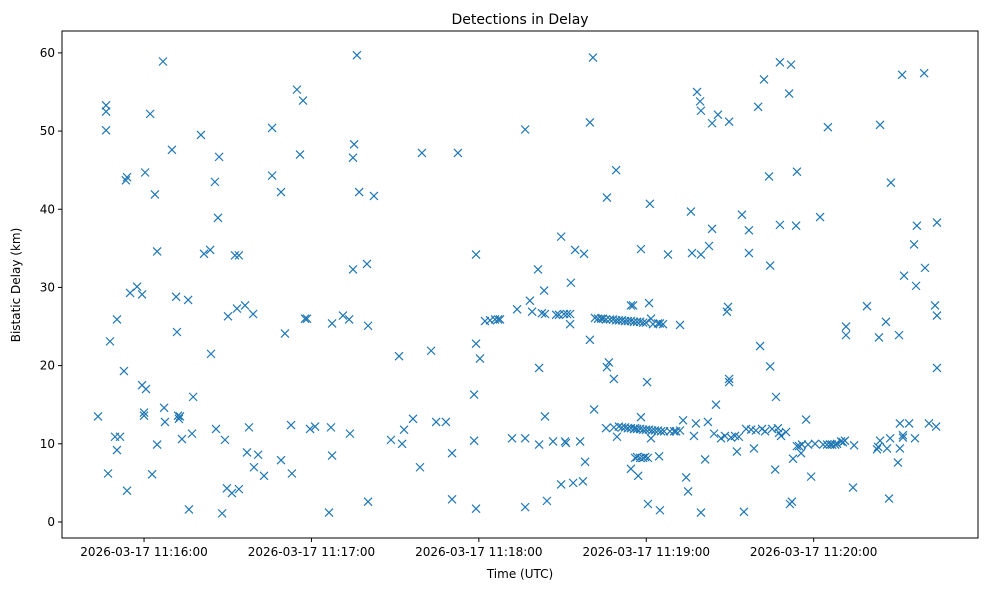 This screenshot has height=594, width=989. I want to click on y-tick-label: 30, so click(47, 287).